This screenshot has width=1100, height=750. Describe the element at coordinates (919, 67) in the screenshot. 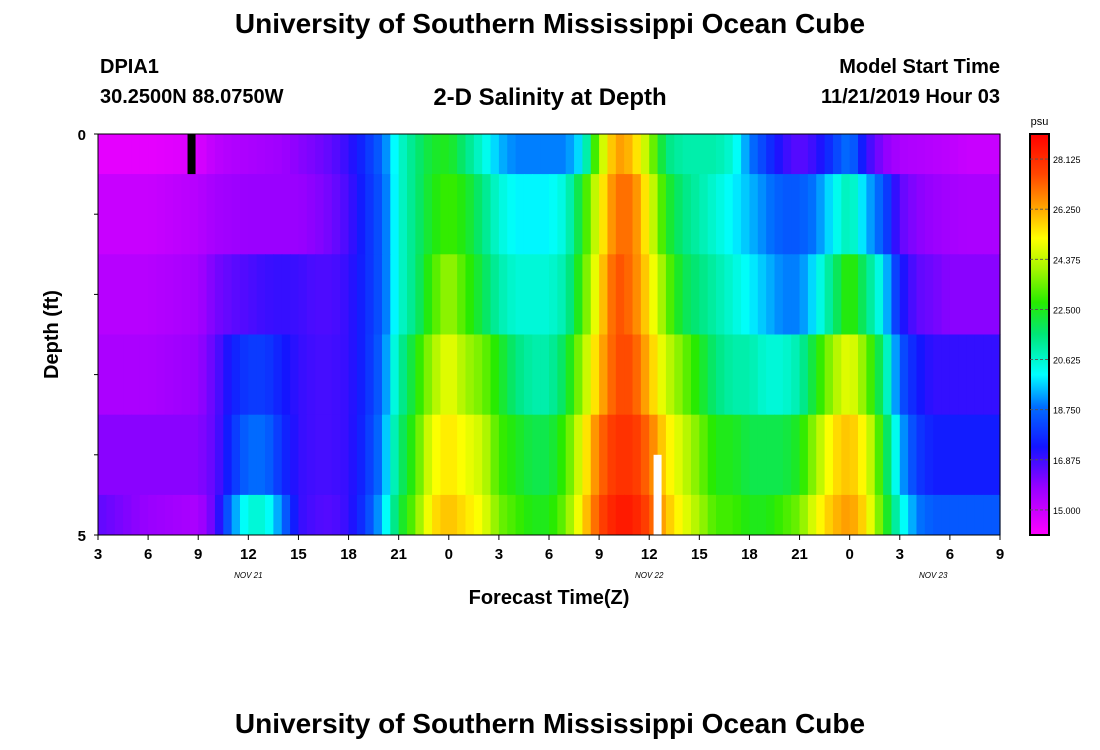

I see `model-start-label: Model Start Time` at that location.